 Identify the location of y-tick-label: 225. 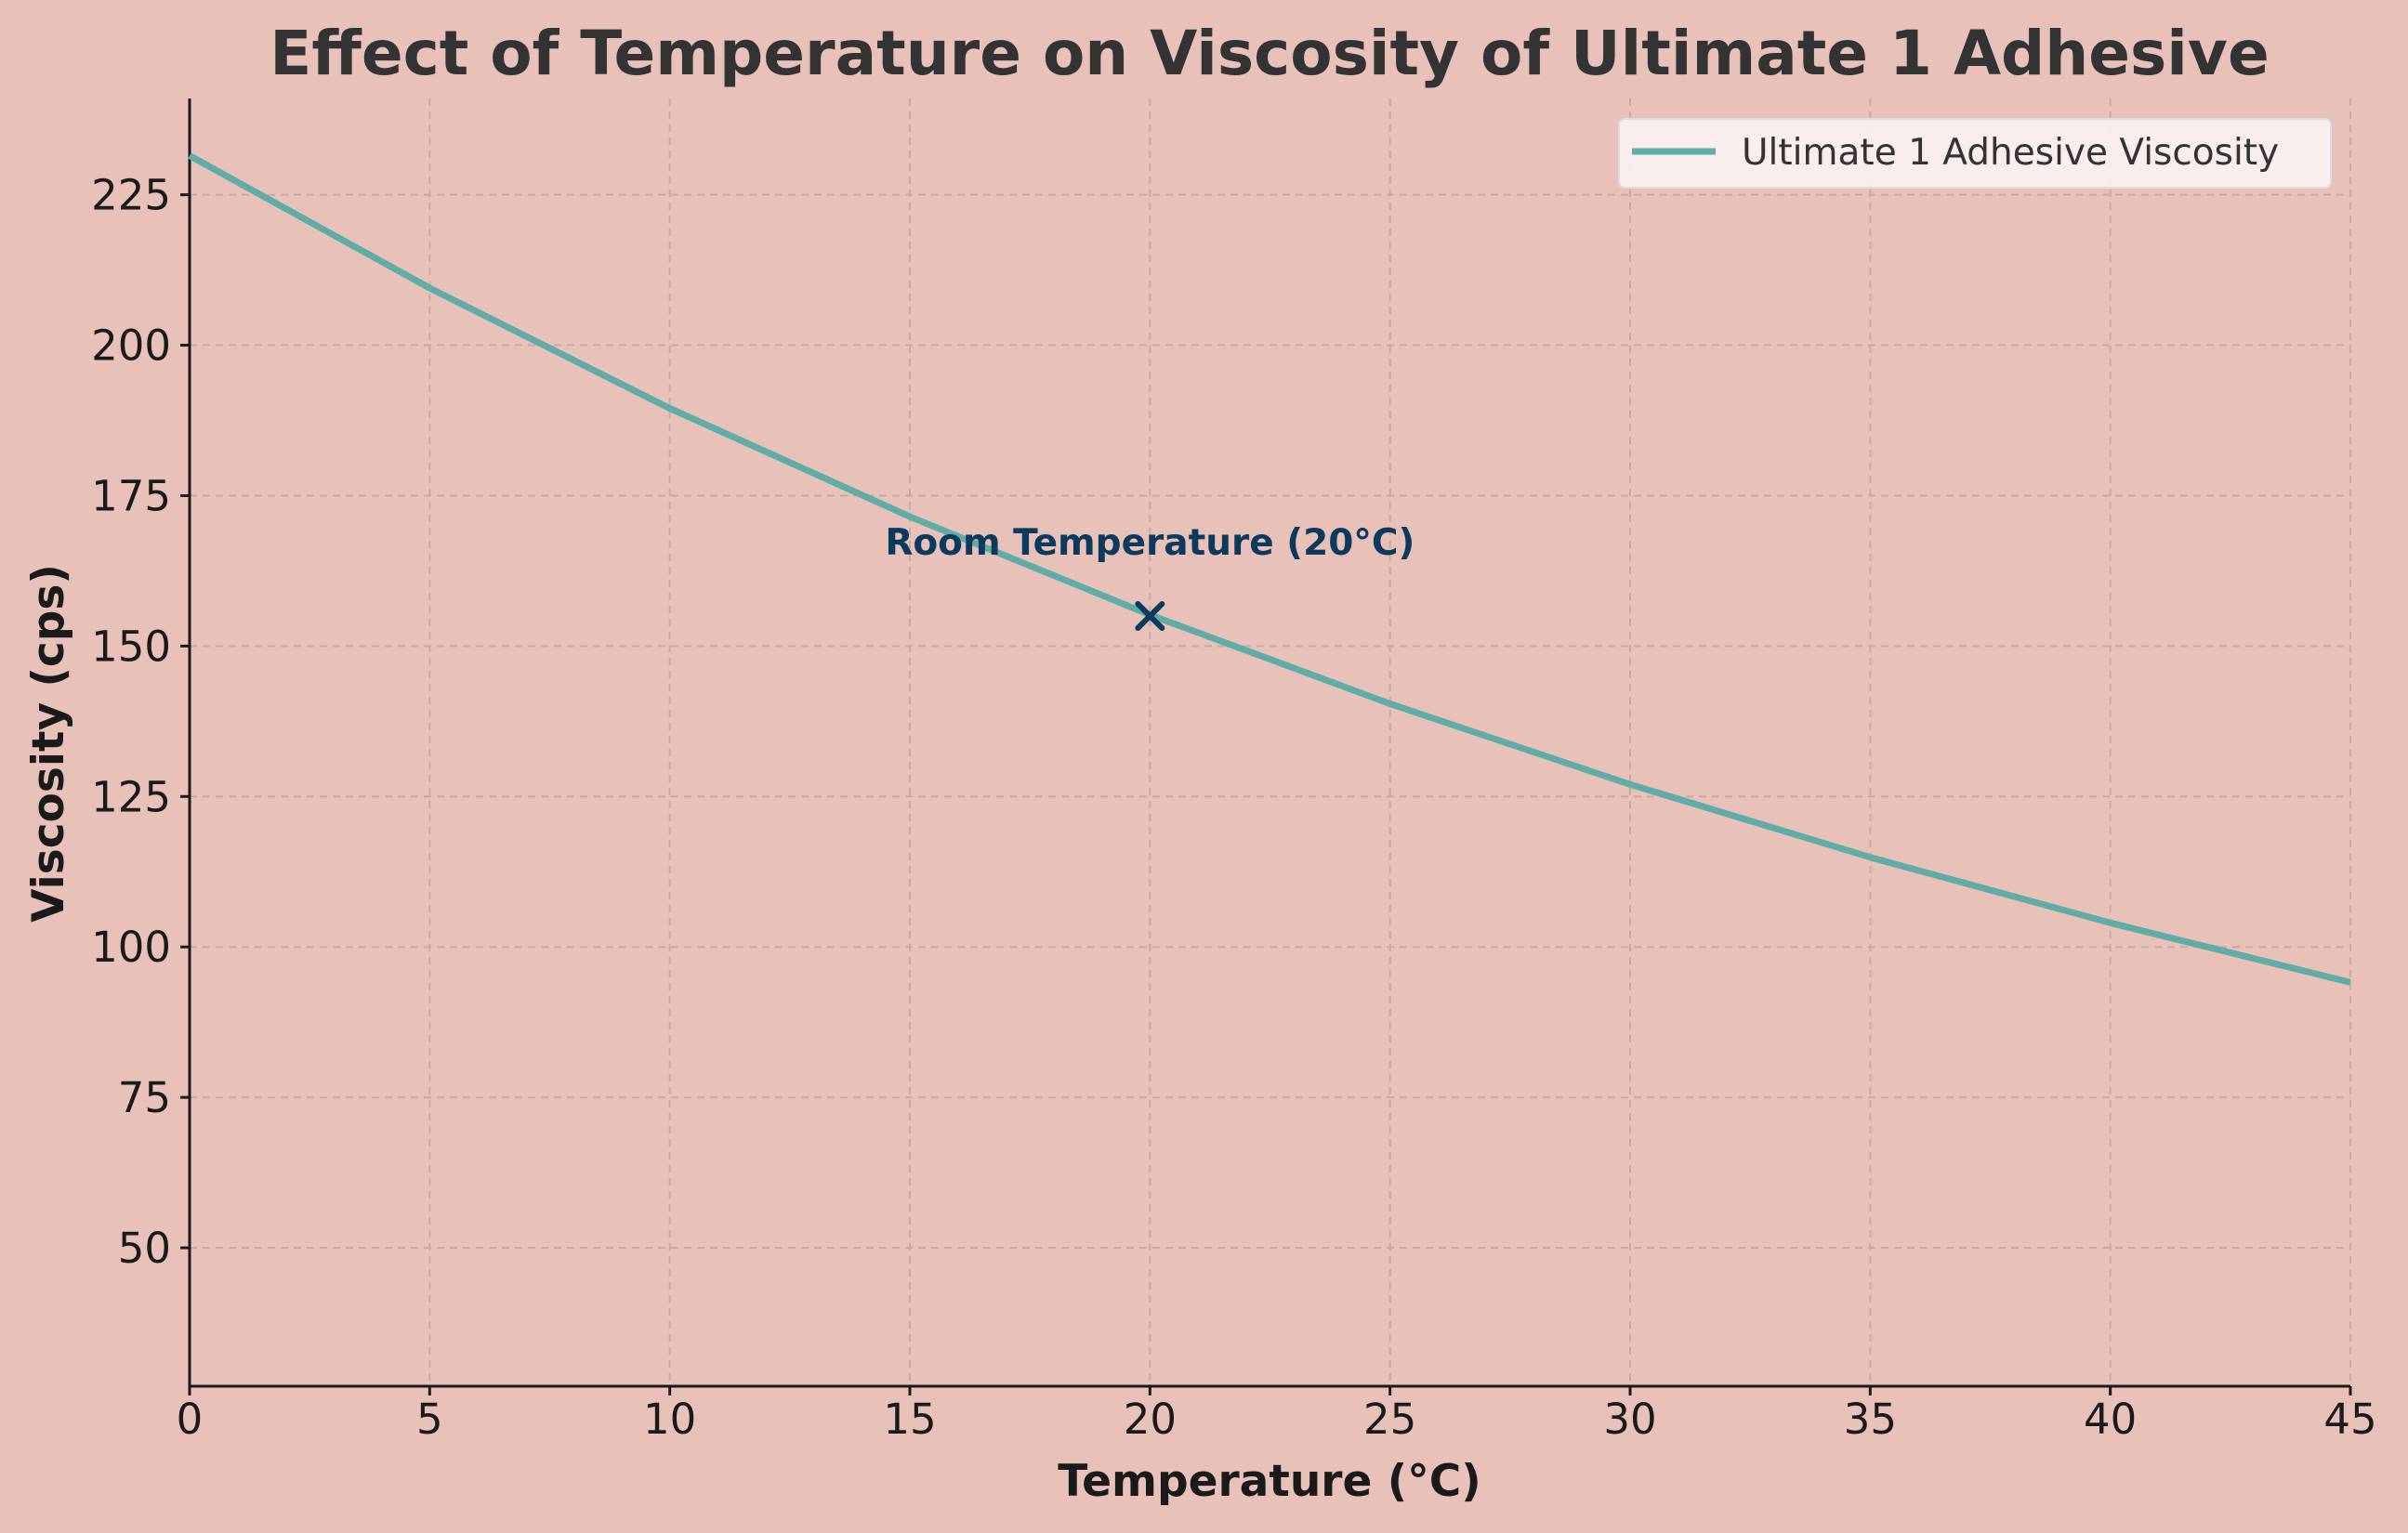
(131, 195).